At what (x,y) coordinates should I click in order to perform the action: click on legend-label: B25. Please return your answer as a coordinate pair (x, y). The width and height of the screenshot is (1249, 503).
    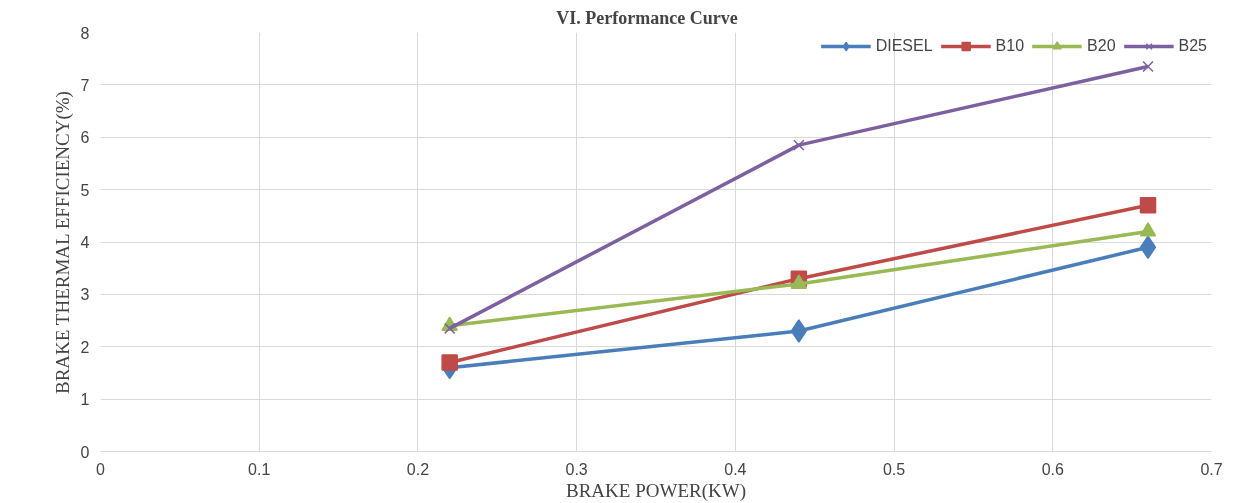
    Looking at the image, I should click on (1192, 46).